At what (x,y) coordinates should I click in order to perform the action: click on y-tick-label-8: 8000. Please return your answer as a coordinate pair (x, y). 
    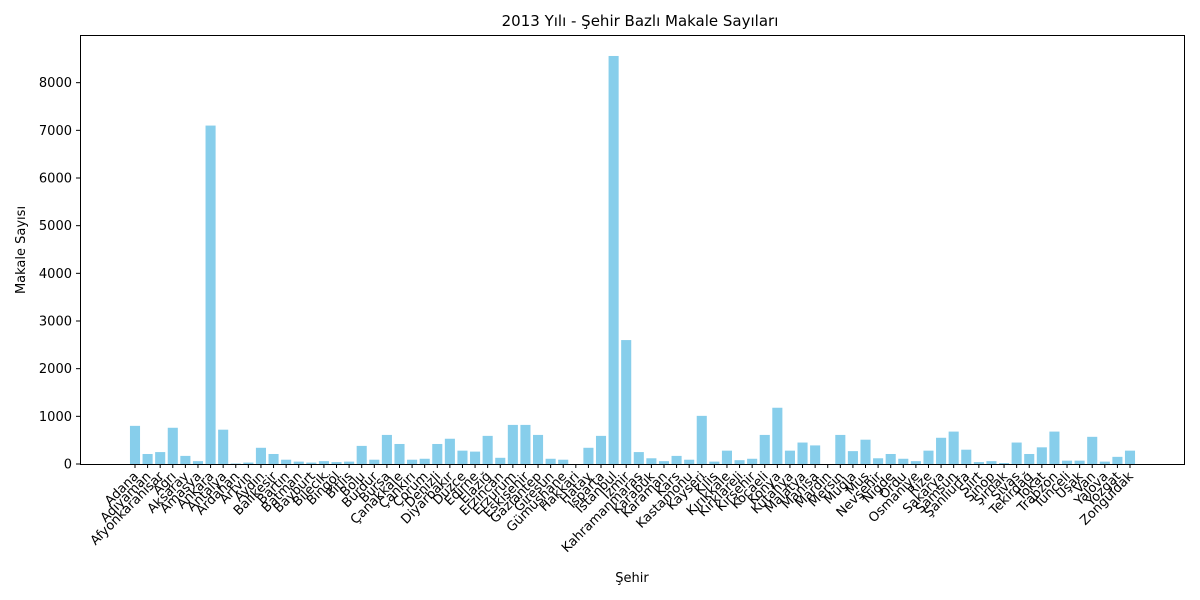
    Looking at the image, I should click on (55, 83).